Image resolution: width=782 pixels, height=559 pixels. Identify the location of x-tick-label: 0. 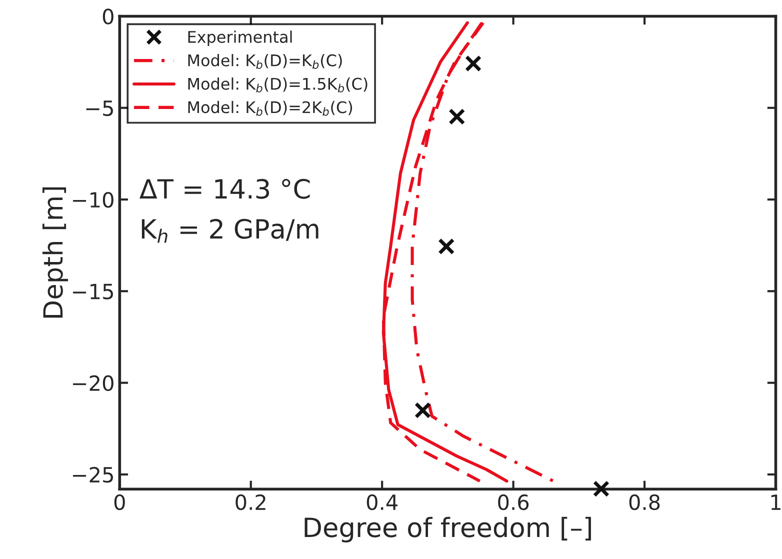
(119, 502).